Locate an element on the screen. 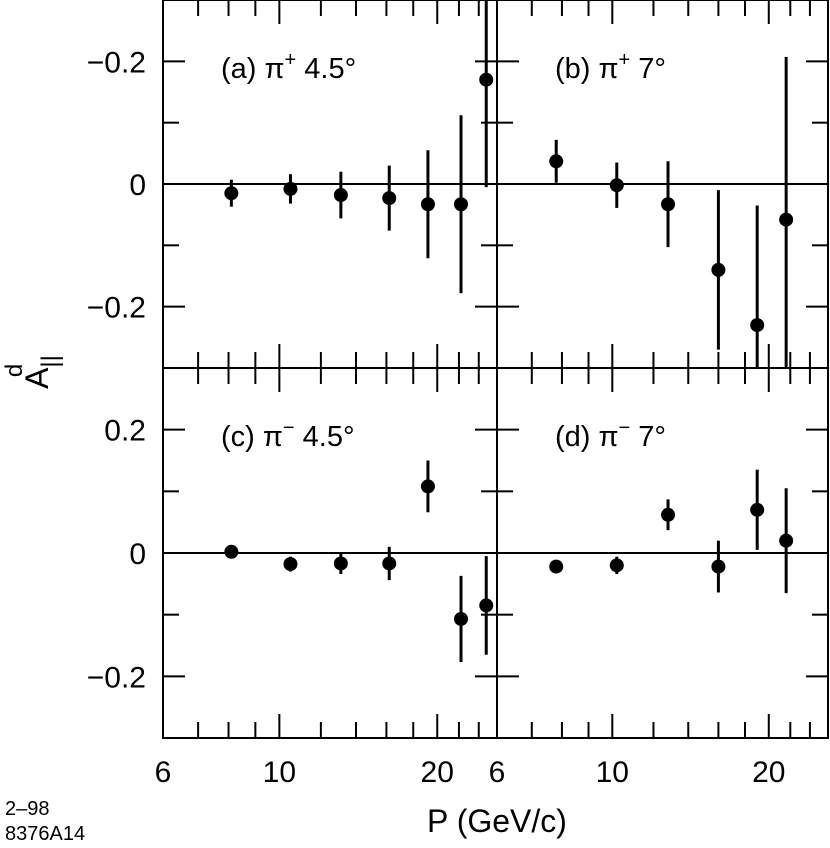  panel-label: (d) π− 7° is located at coordinates (610, 435).